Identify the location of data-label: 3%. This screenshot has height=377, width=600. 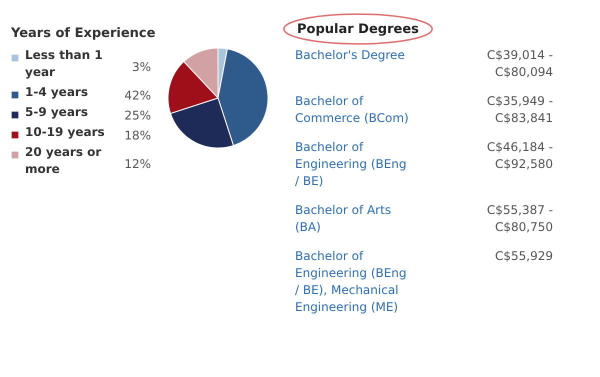
(141, 67).